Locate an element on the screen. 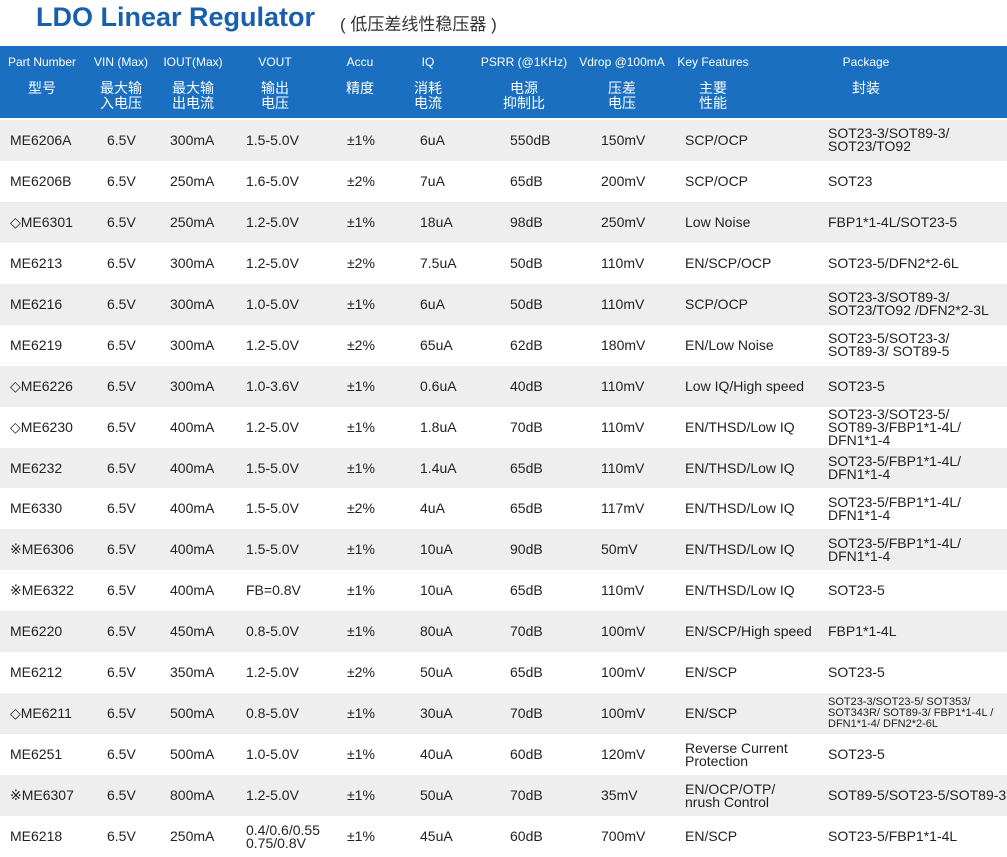  column-header: VIN (Max) is located at coordinates (121, 62).